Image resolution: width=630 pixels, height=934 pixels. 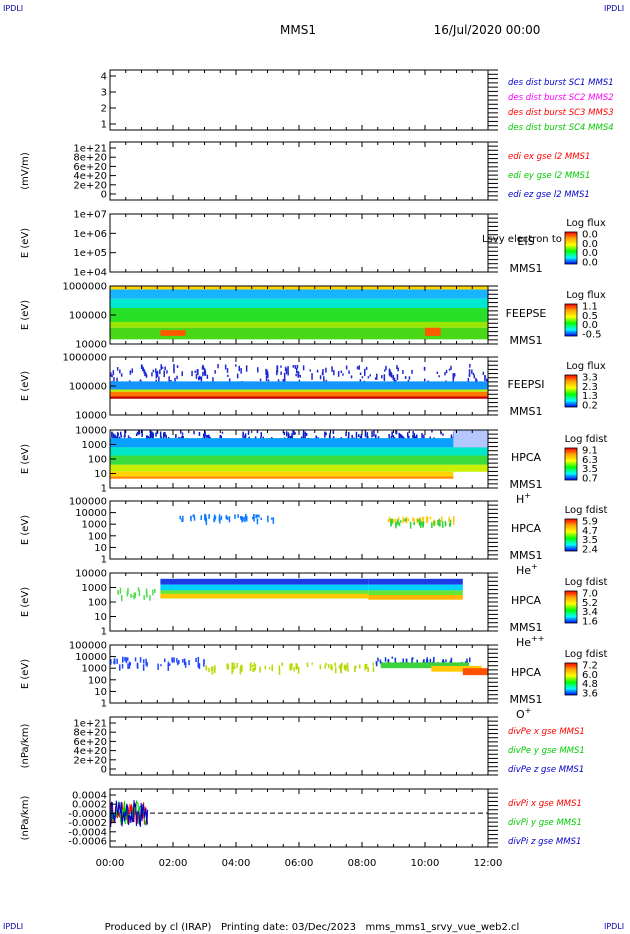 I want to click on species-label: He++, so click(x=530, y=641).